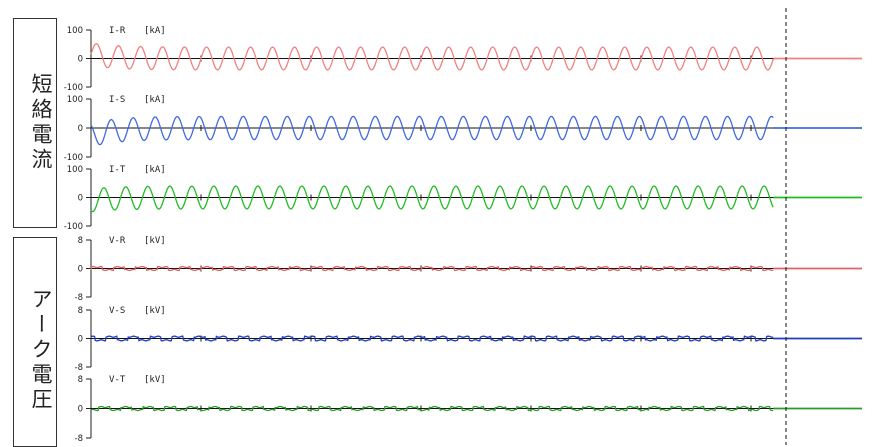 The height and width of the screenshot is (447, 893). What do you see at coordinates (117, 311) in the screenshot?
I see `channel-label-vs: V-S` at bounding box center [117, 311].